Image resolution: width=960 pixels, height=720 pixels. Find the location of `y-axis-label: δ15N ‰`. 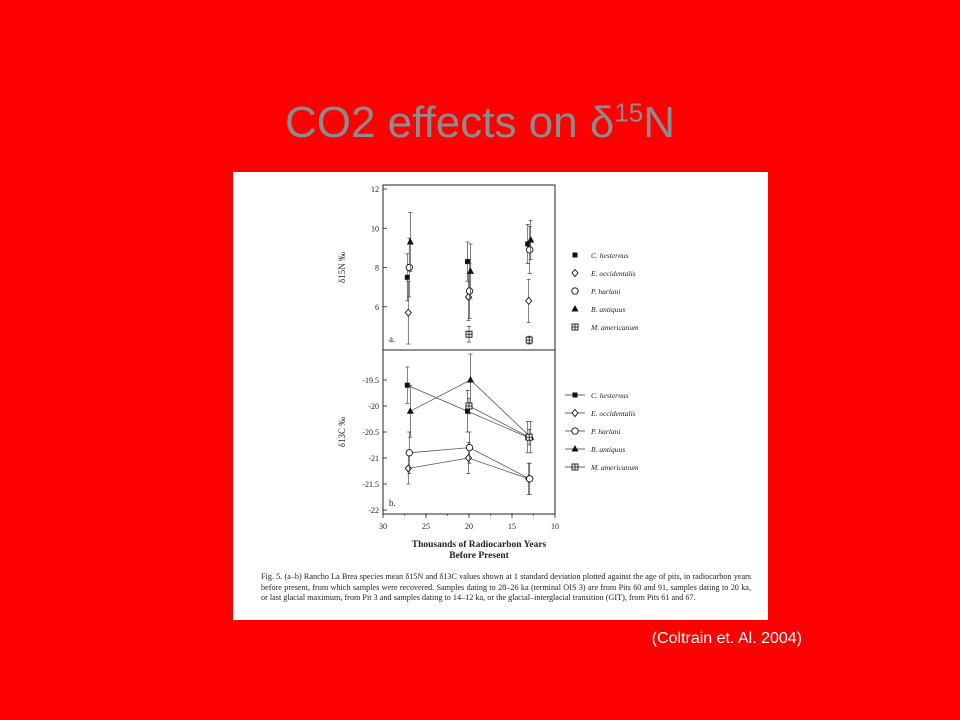

y-axis-label: δ15N ‰ is located at coordinates (342, 267).